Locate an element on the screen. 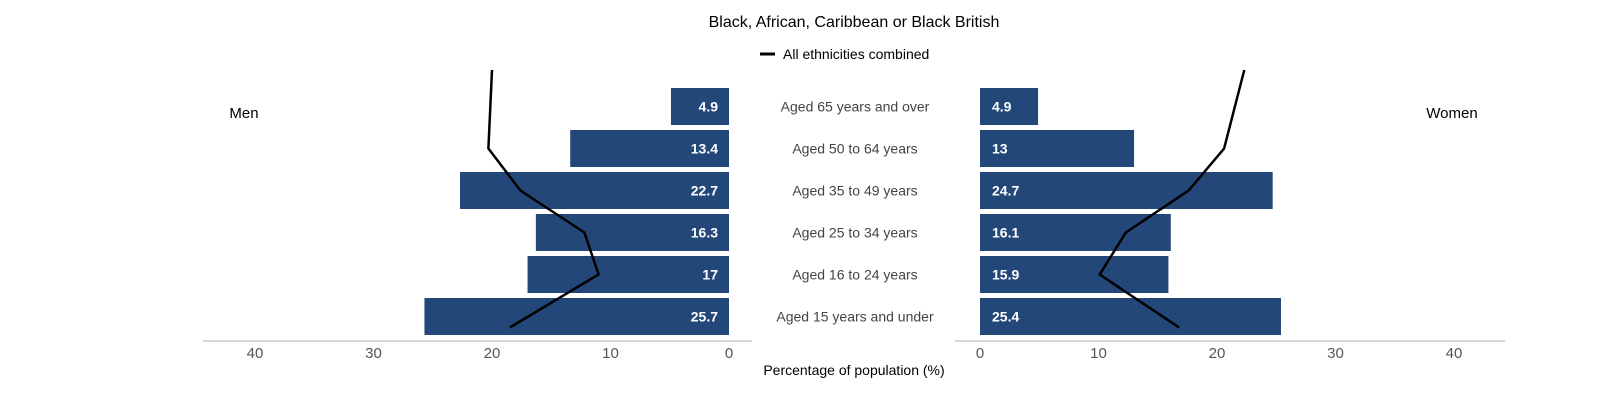 This screenshot has height=400, width=1600. men-all-ethnicities-line is located at coordinates (544, 199).